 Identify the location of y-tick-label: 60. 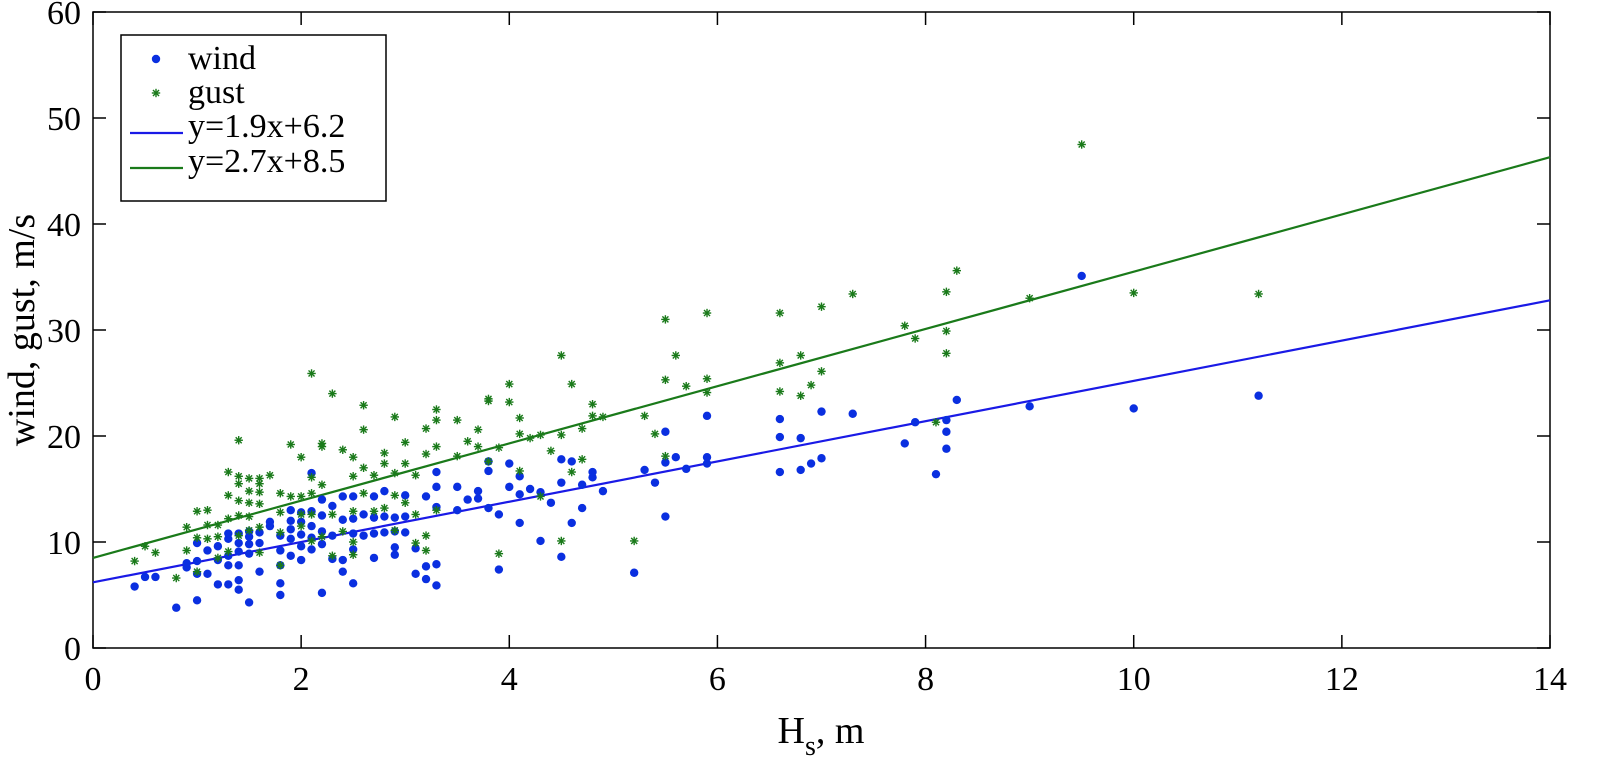
(64, 16).